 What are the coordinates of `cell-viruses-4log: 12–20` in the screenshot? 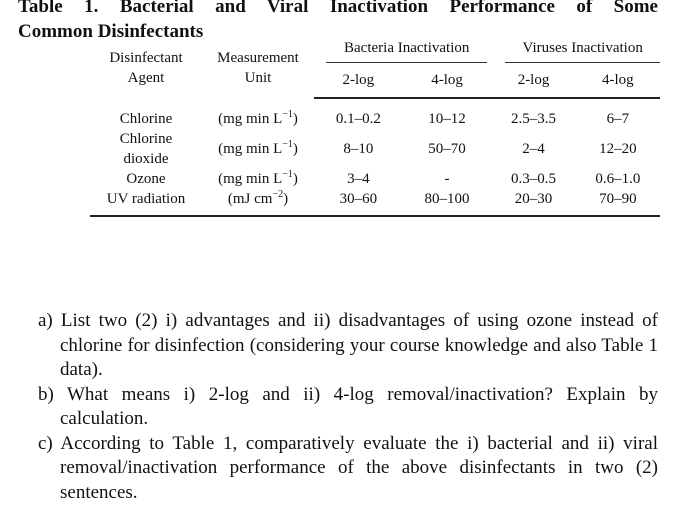 It's located at (618, 149).